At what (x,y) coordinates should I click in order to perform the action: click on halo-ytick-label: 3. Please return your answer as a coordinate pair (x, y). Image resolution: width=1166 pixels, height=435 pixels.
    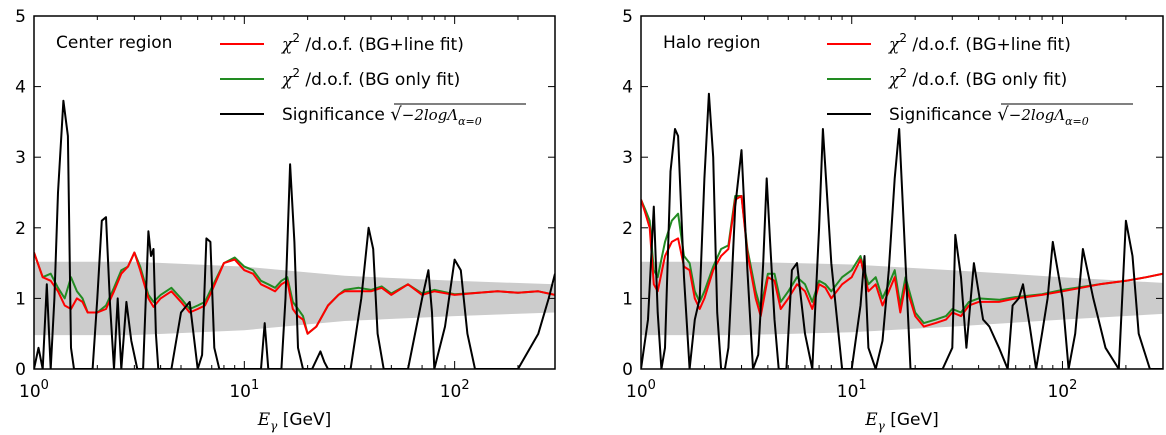
    Looking at the image, I should click on (627, 158).